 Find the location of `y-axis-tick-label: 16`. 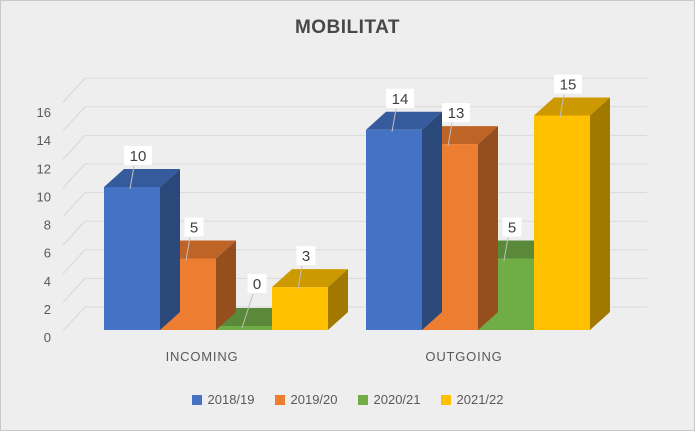

y-axis-tick-label: 16 is located at coordinates (44, 112).